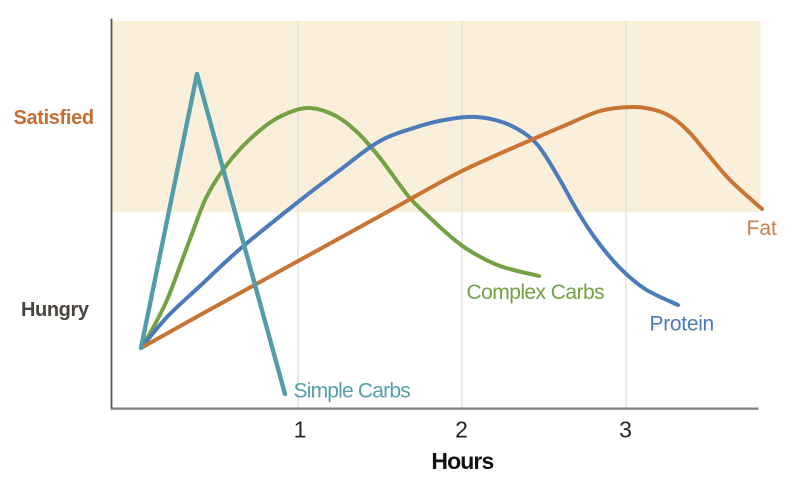  Describe the element at coordinates (536, 292) in the screenshot. I see `svg-text: Complex Carbs` at that location.